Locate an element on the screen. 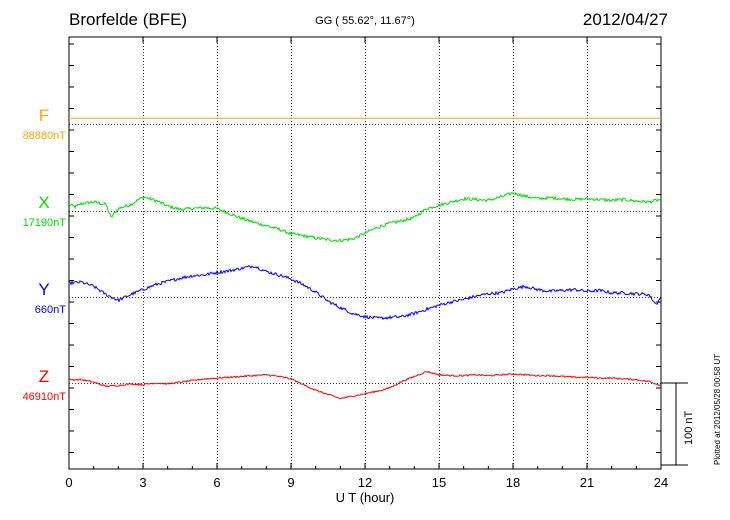 This screenshot has width=730, height=520. label-X: X is located at coordinates (44, 202).